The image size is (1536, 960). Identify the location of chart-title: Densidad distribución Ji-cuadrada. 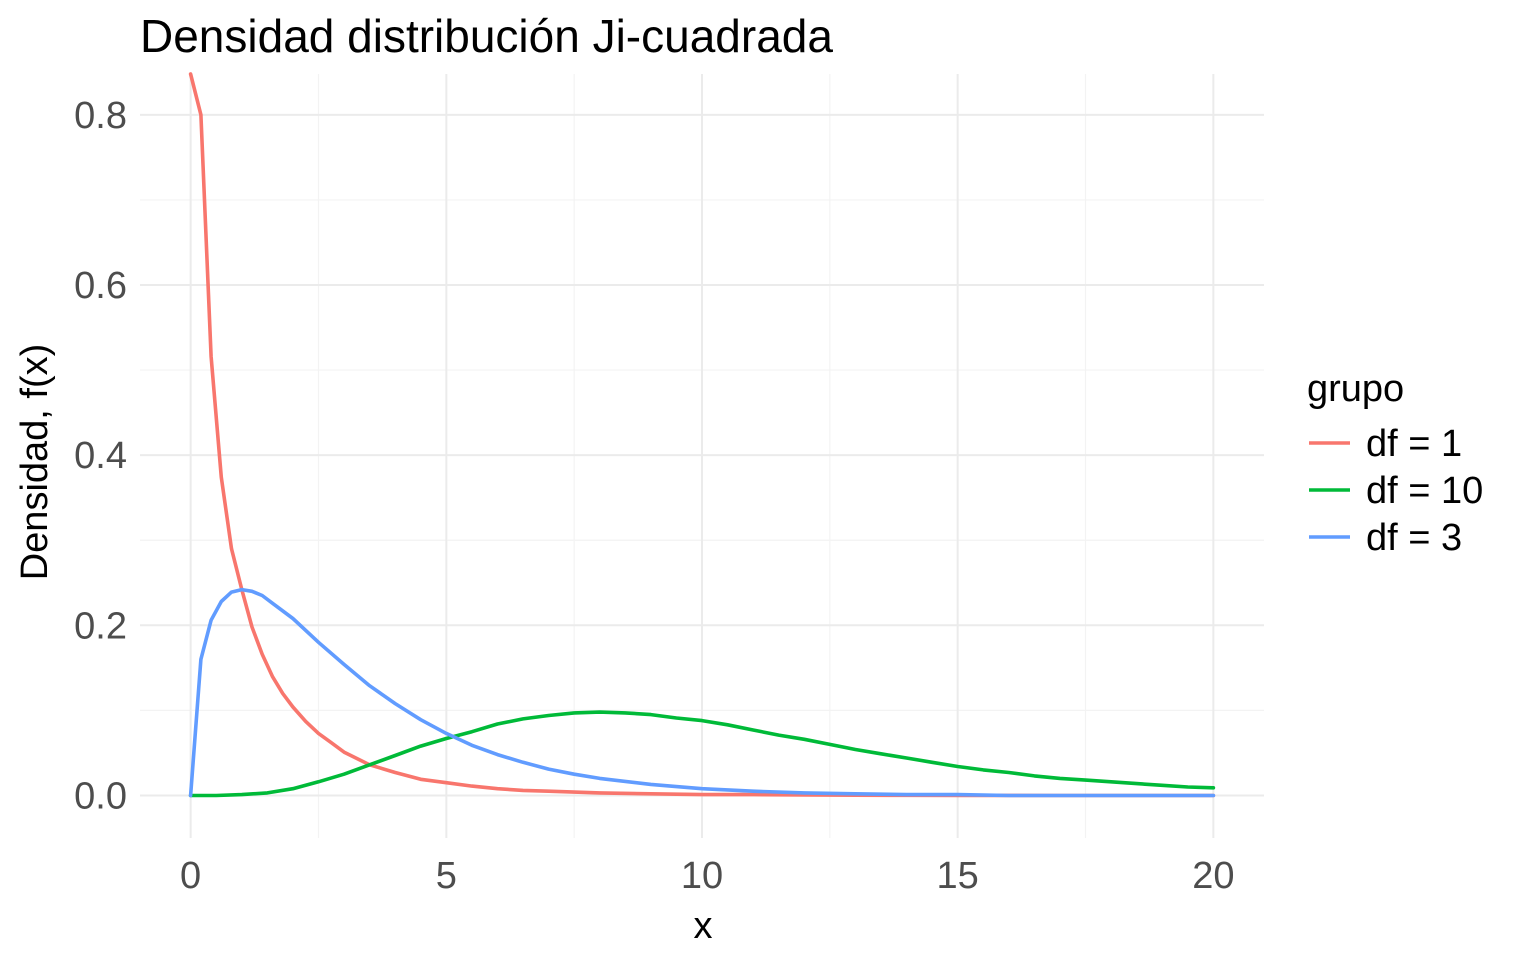
(486, 36).